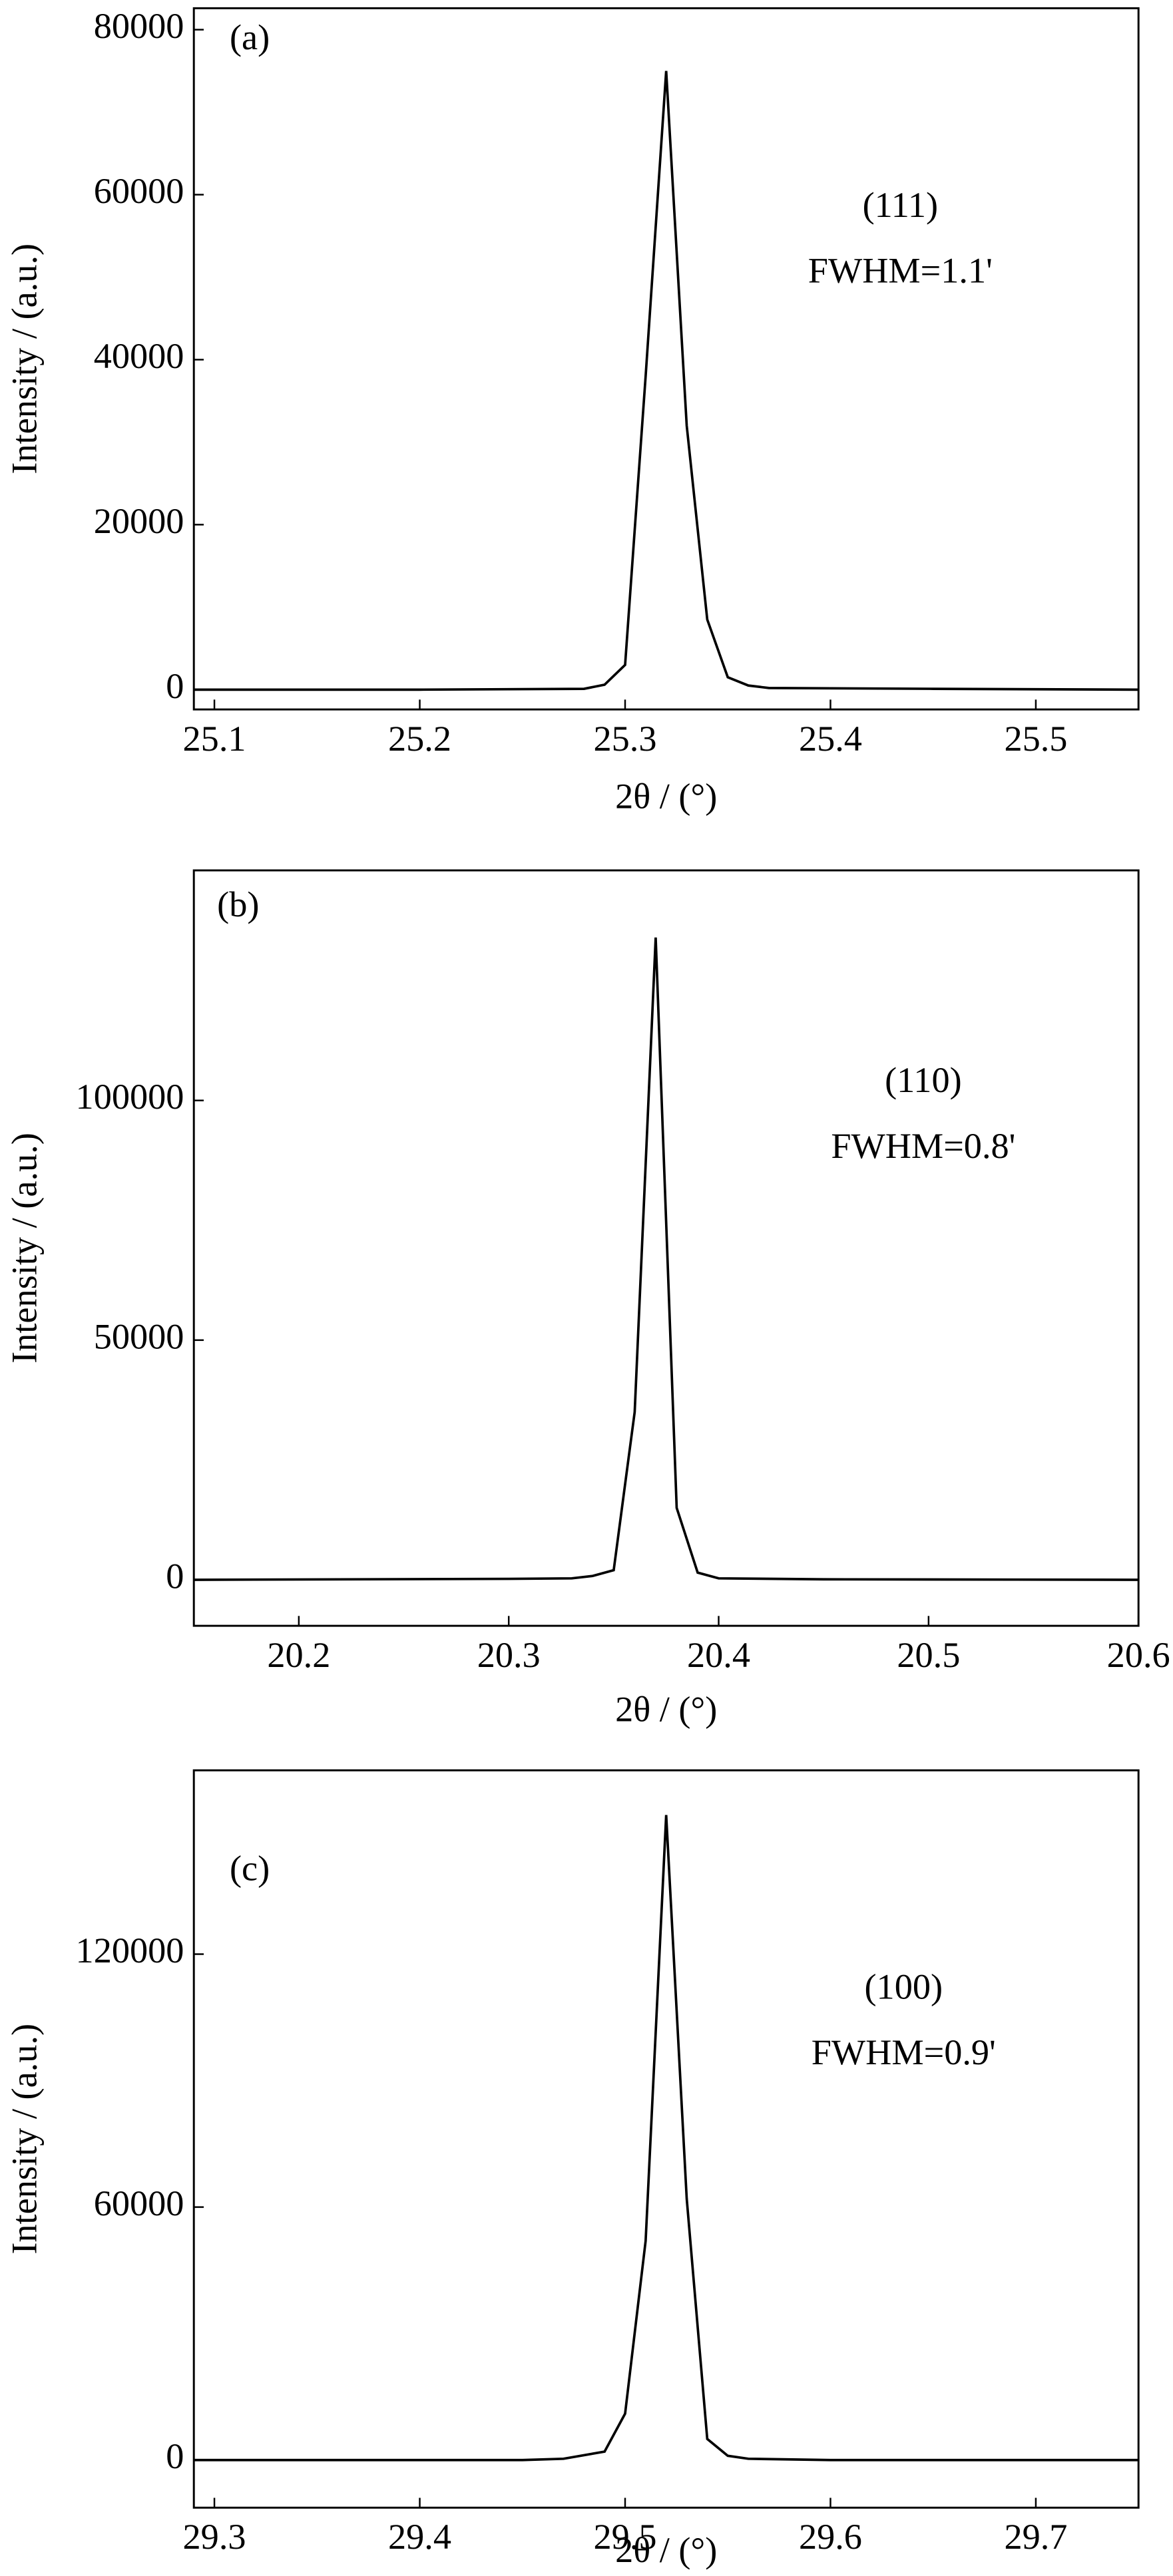 The height and width of the screenshot is (2576, 1173). What do you see at coordinates (509, 1655) in the screenshot?
I see `x-tick-label: 20.3` at bounding box center [509, 1655].